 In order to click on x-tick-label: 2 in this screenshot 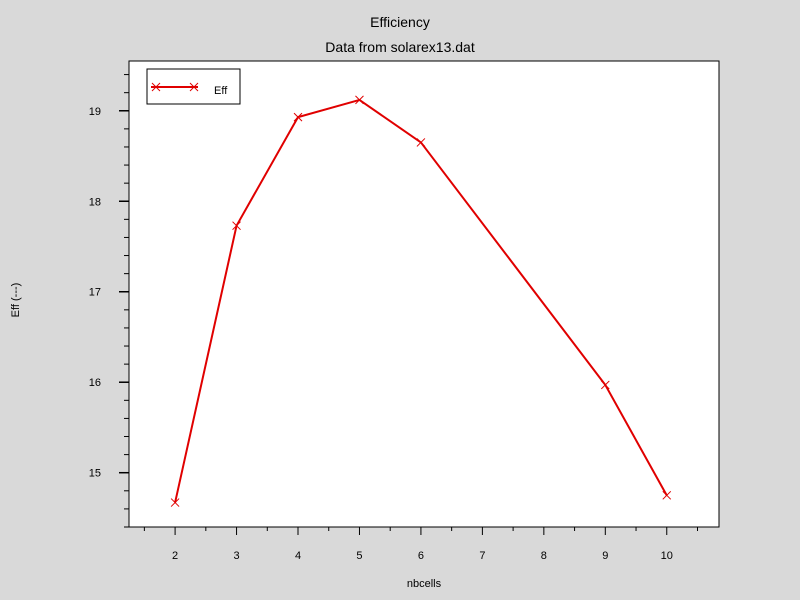, I will do `click(175, 556)`.